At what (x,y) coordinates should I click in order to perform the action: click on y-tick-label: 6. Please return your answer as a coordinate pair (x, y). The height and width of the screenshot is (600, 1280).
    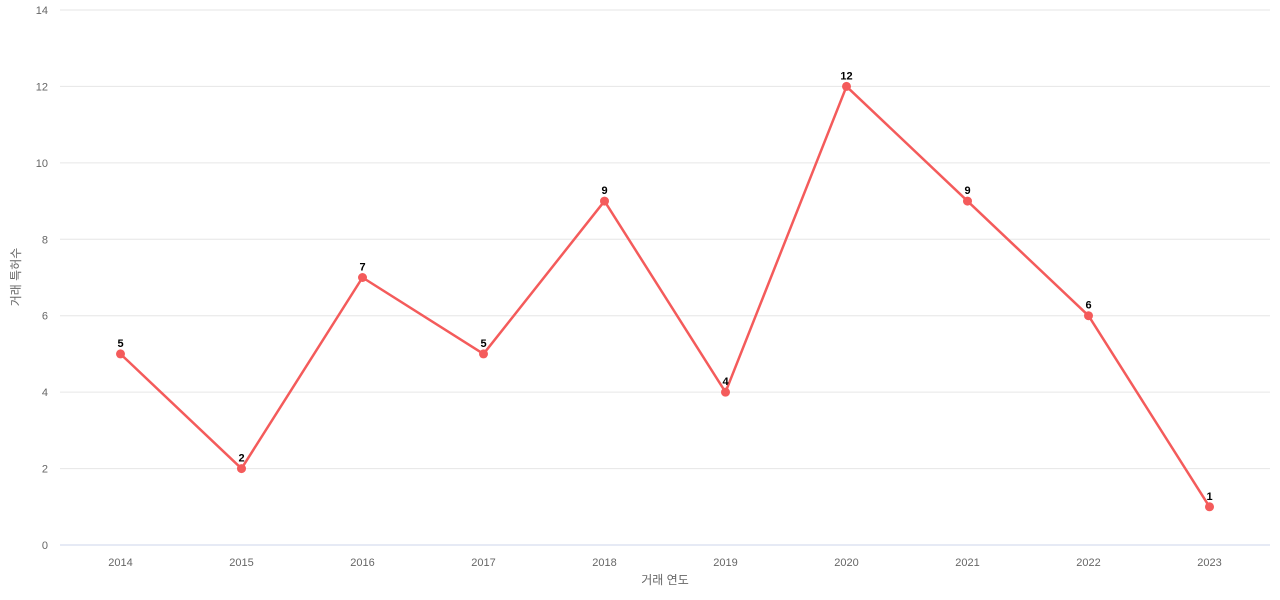
    Looking at the image, I should click on (45, 317).